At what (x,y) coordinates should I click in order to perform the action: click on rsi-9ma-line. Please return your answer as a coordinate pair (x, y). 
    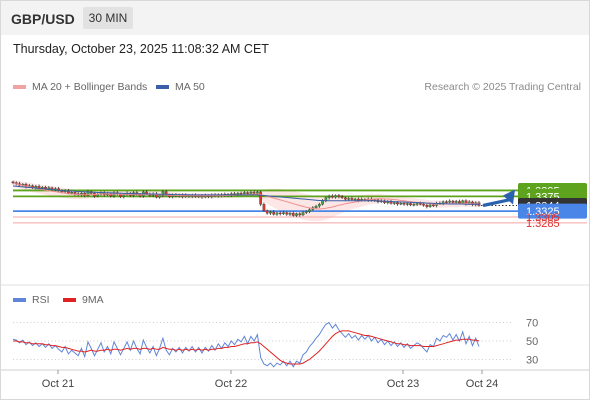
    Looking at the image, I should click on (246, 347).